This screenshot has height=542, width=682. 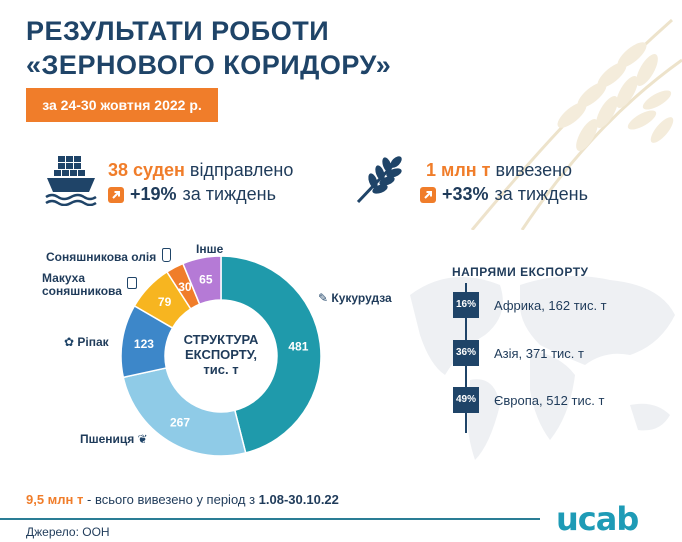 I want to click on page-title: РЕЗУЛЬТАТИ РОБОТИ «ЗЕРНОВОГО КОРИДОРУ», so click(x=208, y=48).